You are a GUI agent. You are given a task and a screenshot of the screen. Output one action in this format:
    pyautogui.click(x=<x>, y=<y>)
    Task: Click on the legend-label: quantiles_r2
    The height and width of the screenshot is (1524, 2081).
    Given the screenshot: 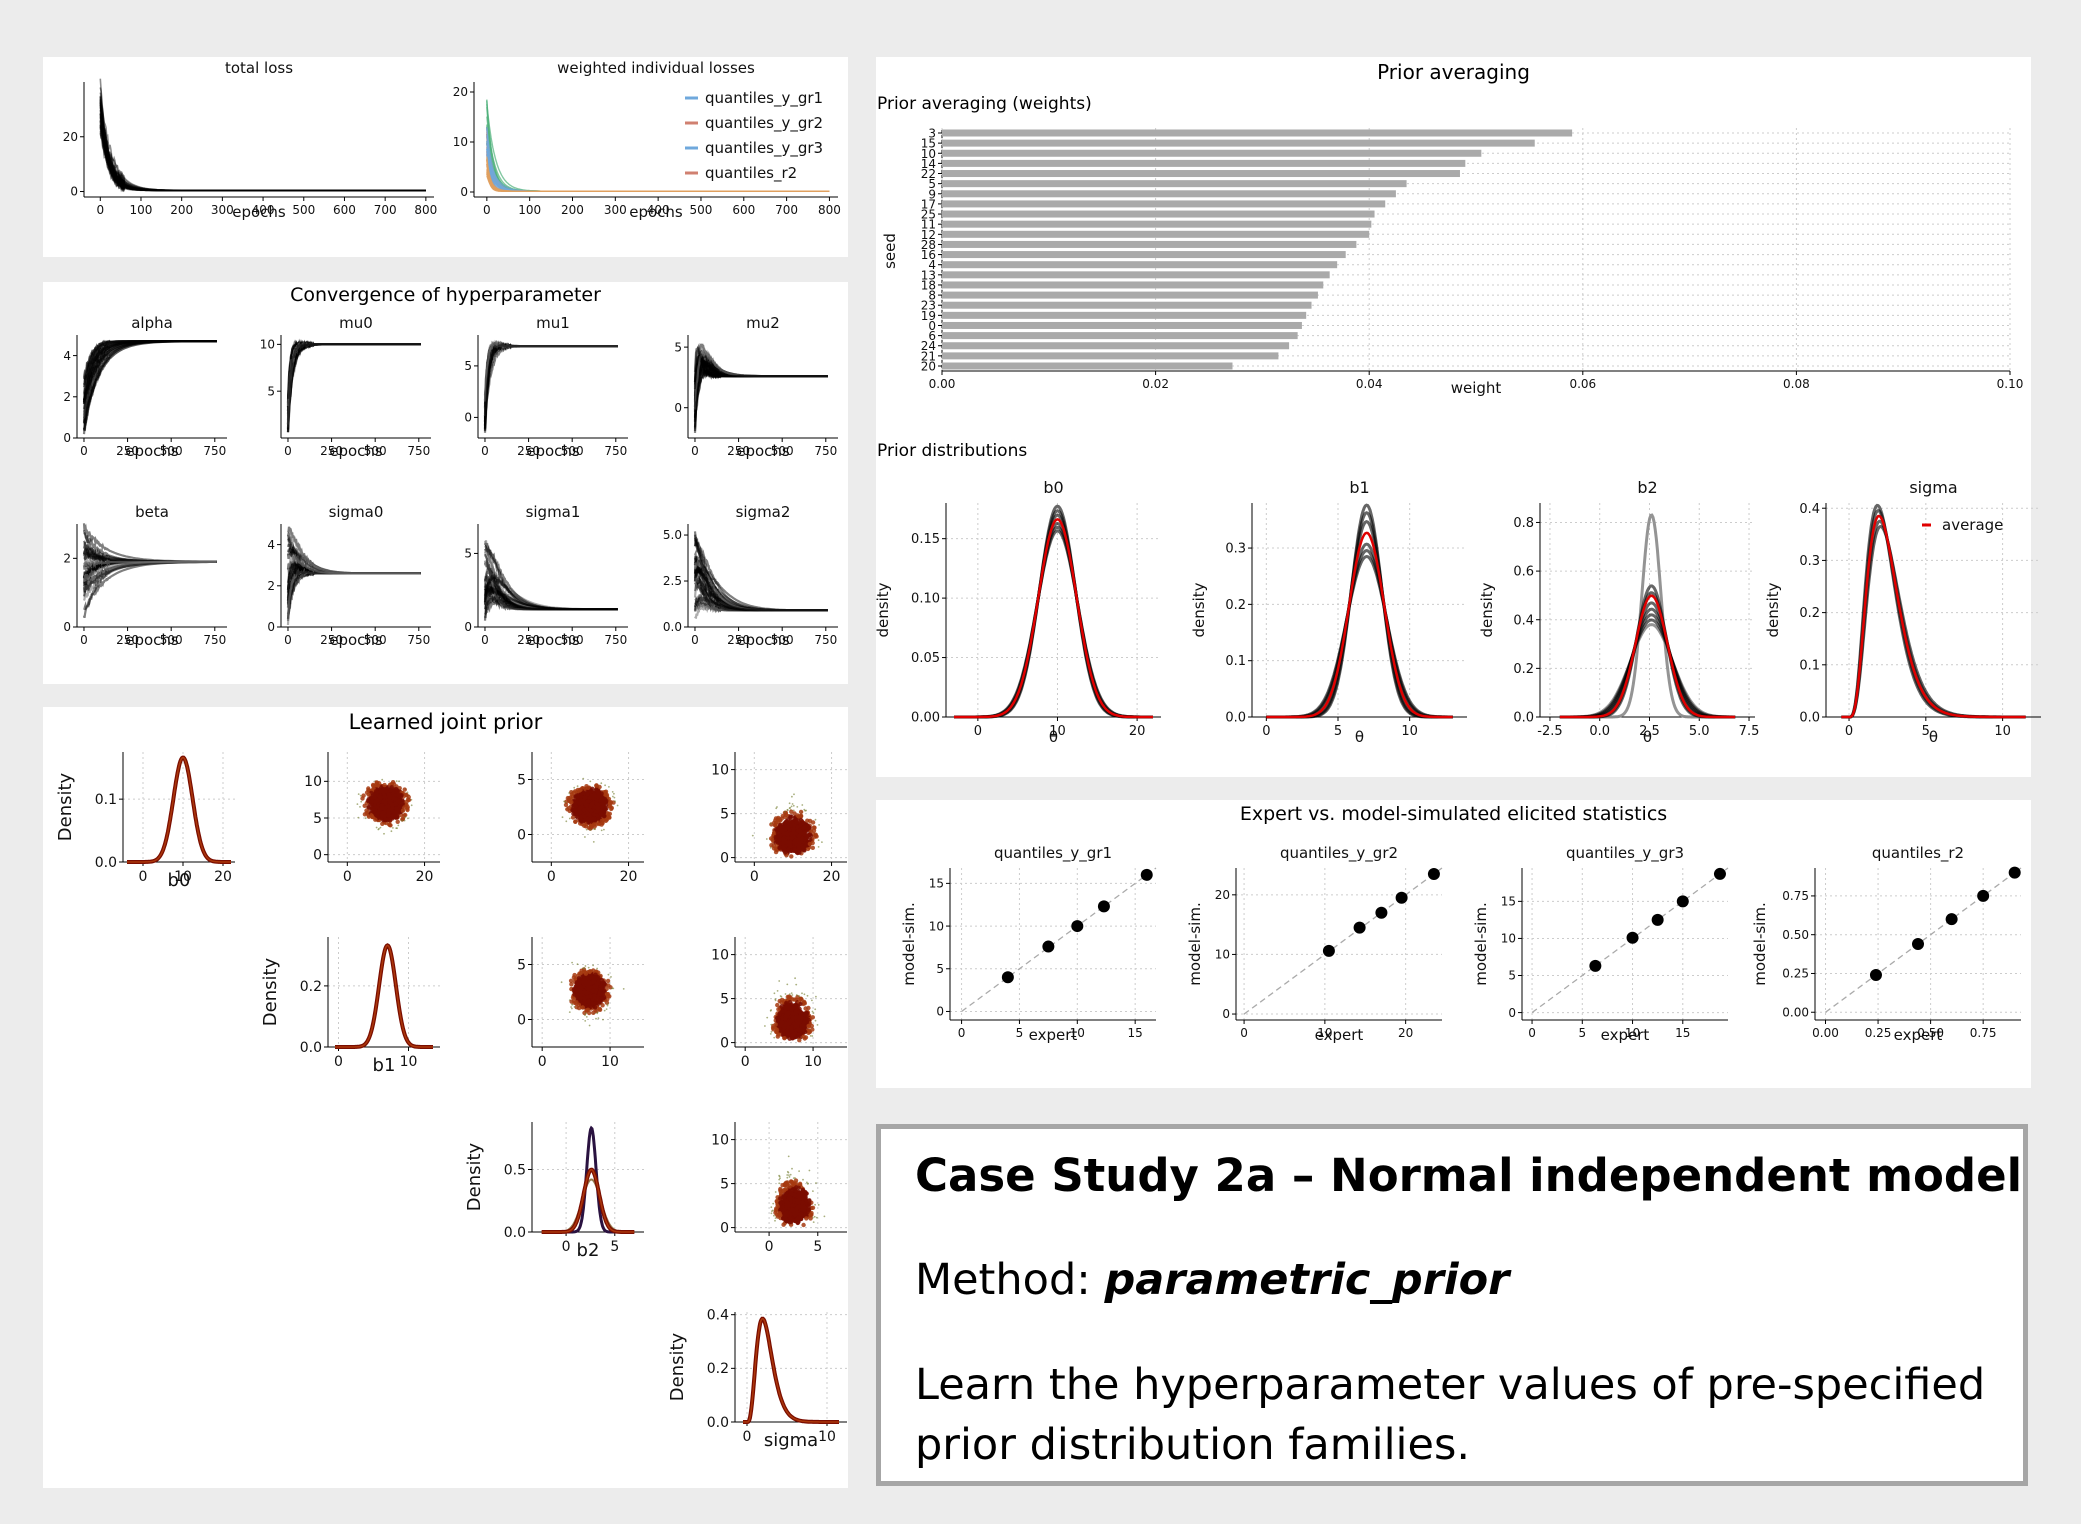 What is the action you would take?
    pyautogui.click(x=751, y=173)
    